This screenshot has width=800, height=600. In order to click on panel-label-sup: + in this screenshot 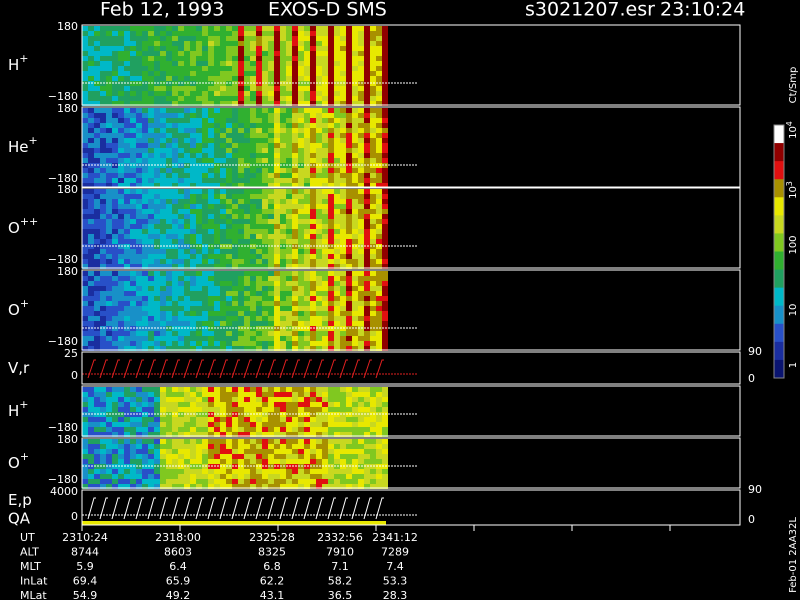, I will do `click(33, 140)`.